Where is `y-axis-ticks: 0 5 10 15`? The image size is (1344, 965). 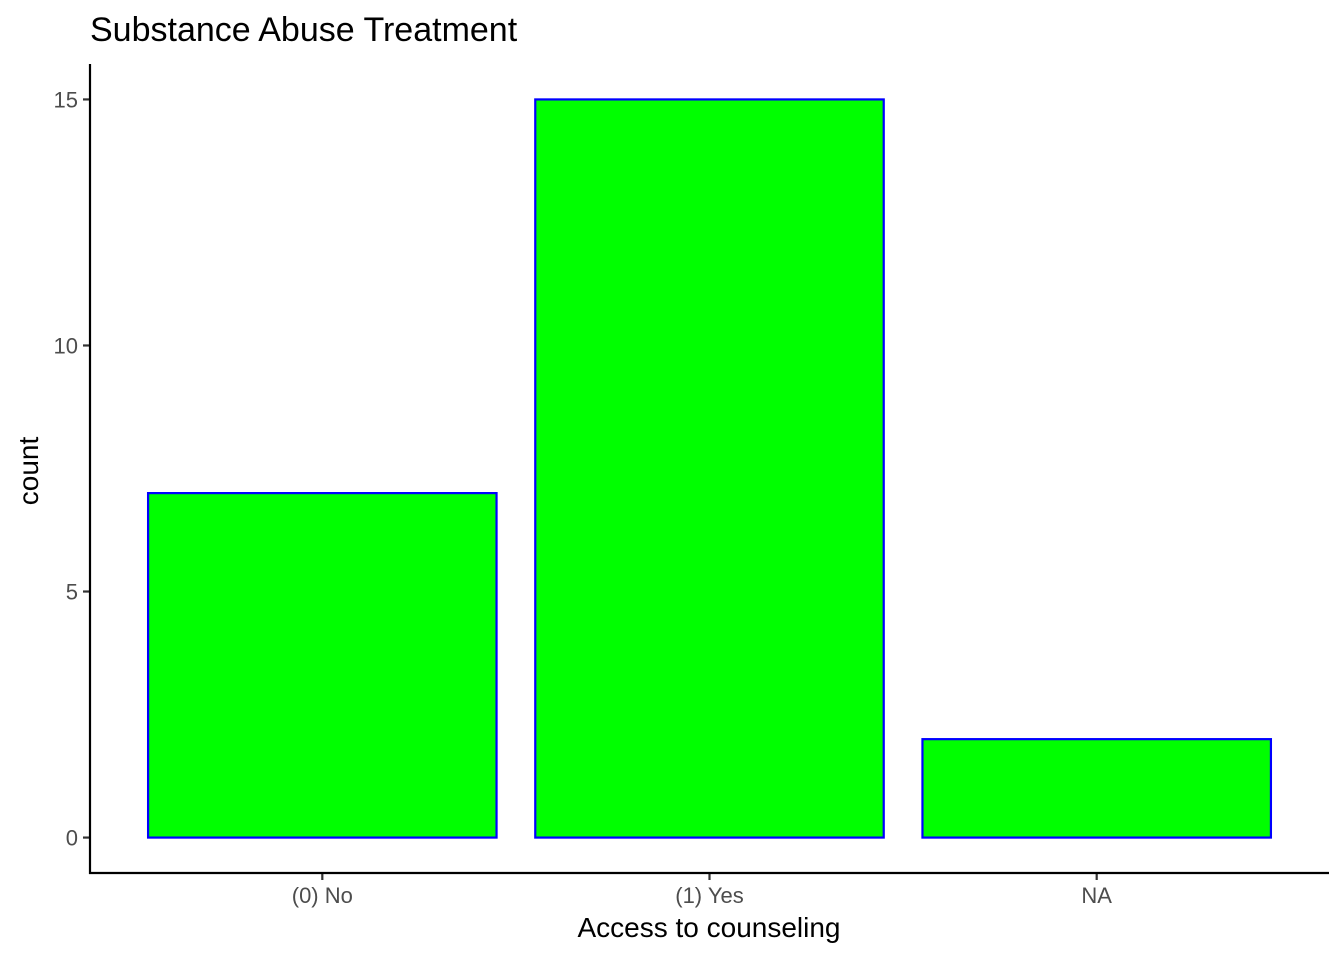 y-axis-ticks: 0 5 10 15 is located at coordinates (72, 469).